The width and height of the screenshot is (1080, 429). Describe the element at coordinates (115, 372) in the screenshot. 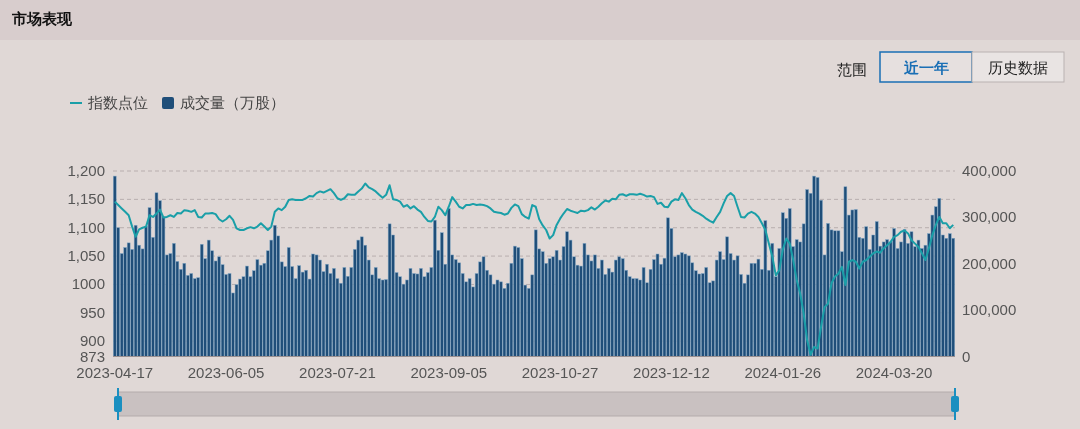

I see `x-tick-label: 2023-04-17` at that location.